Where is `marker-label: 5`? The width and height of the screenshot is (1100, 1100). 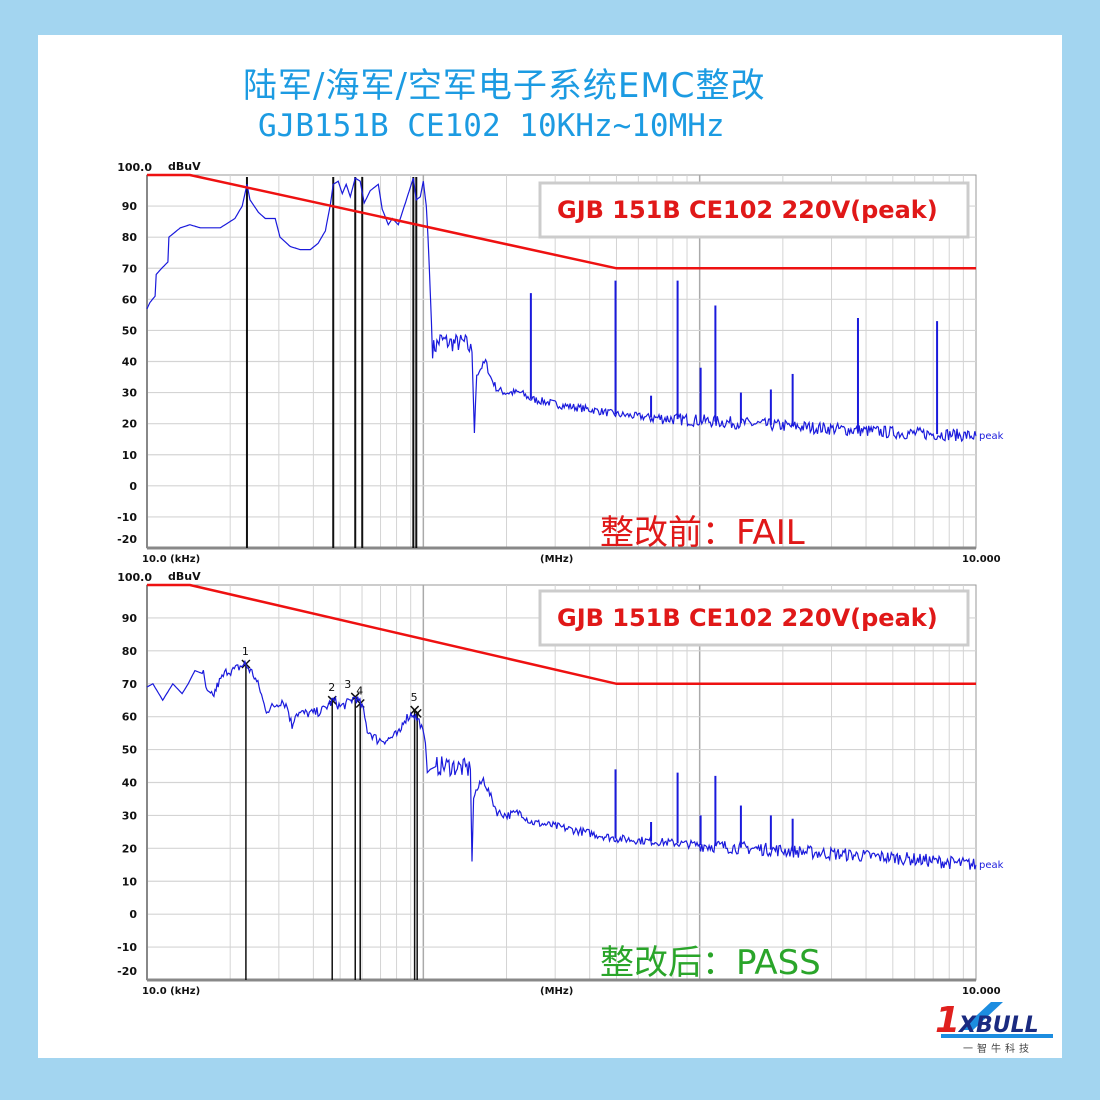
marker-label: 5 is located at coordinates (414, 697).